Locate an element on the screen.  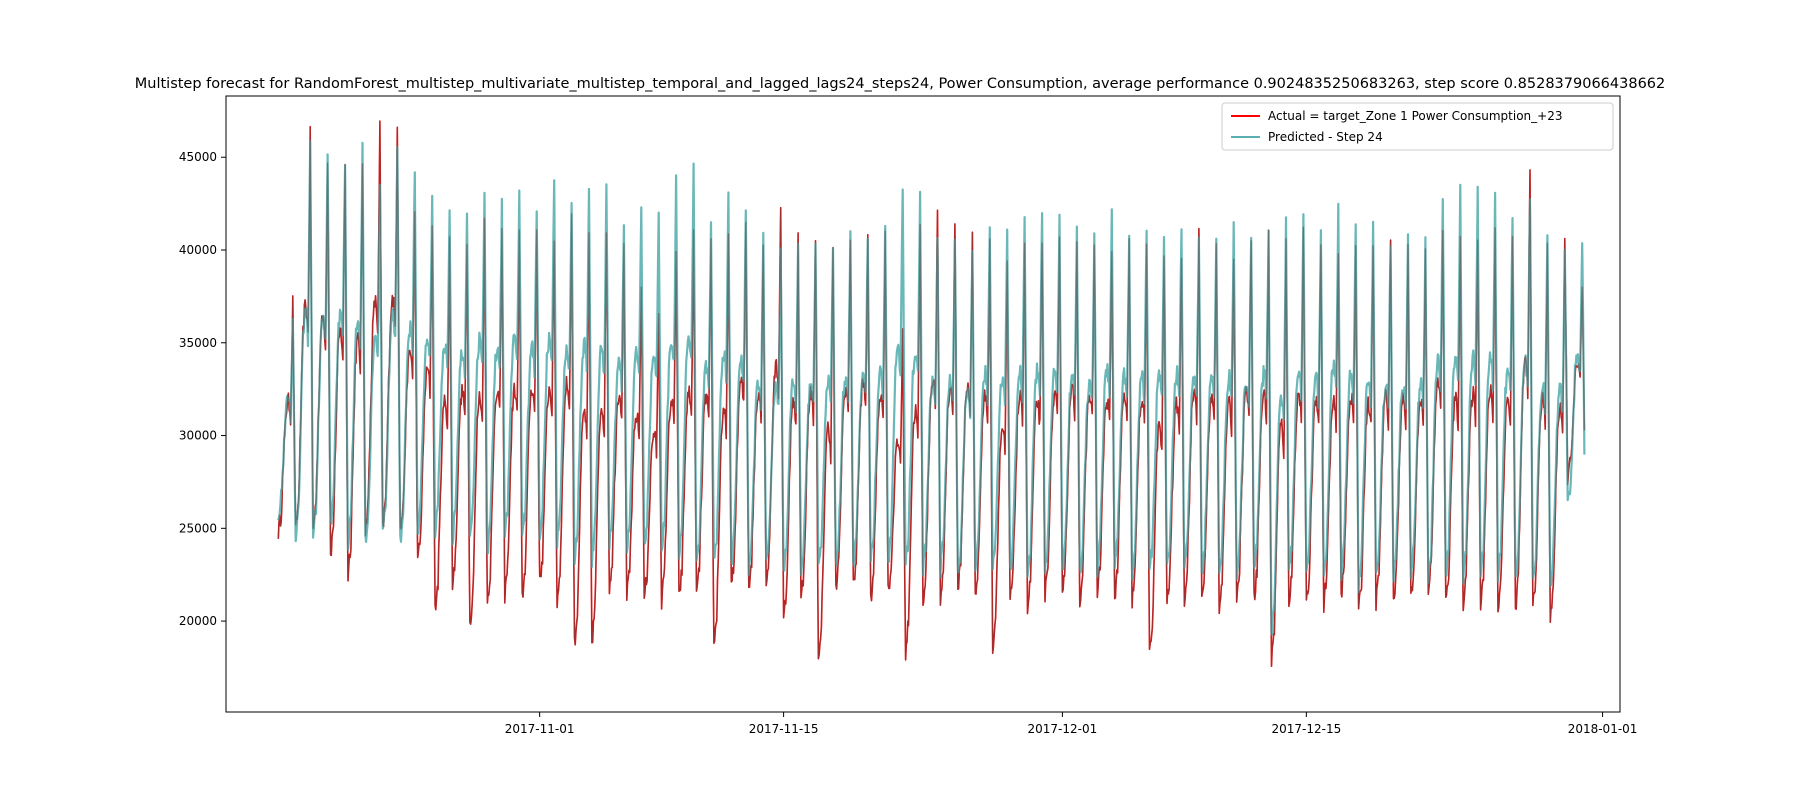
x-tick-label: 2017-11-01 is located at coordinates (540, 729).